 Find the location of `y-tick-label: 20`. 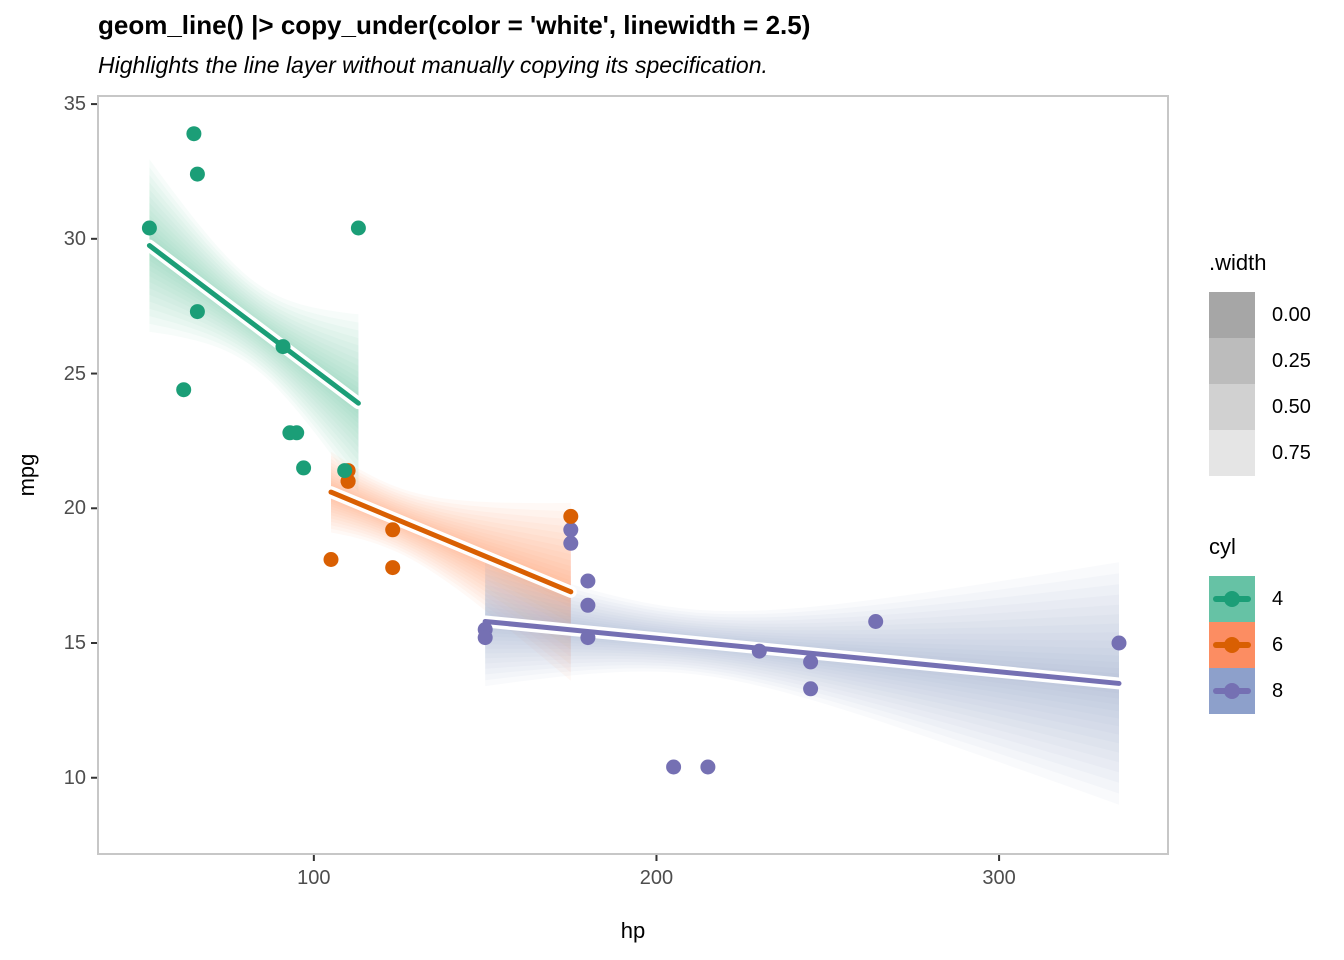

y-tick-label: 20 is located at coordinates (74, 508).